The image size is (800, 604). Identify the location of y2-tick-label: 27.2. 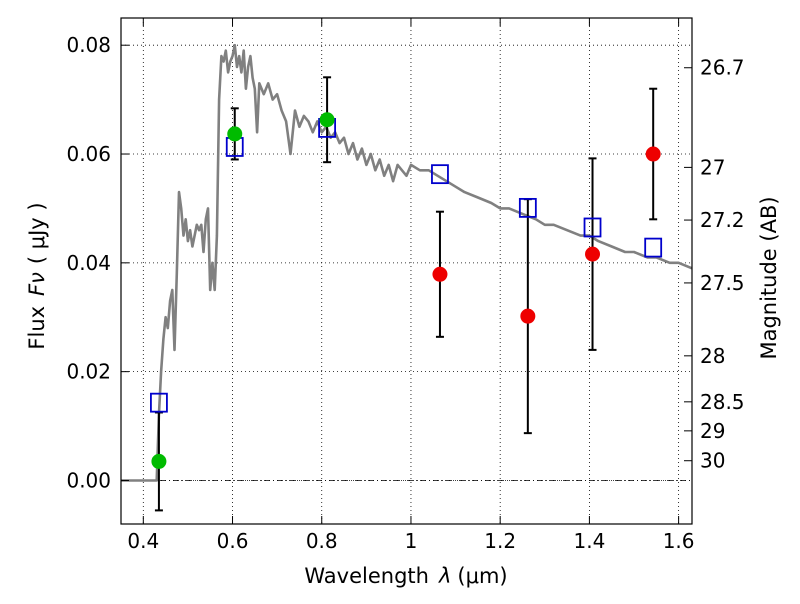
(722, 220).